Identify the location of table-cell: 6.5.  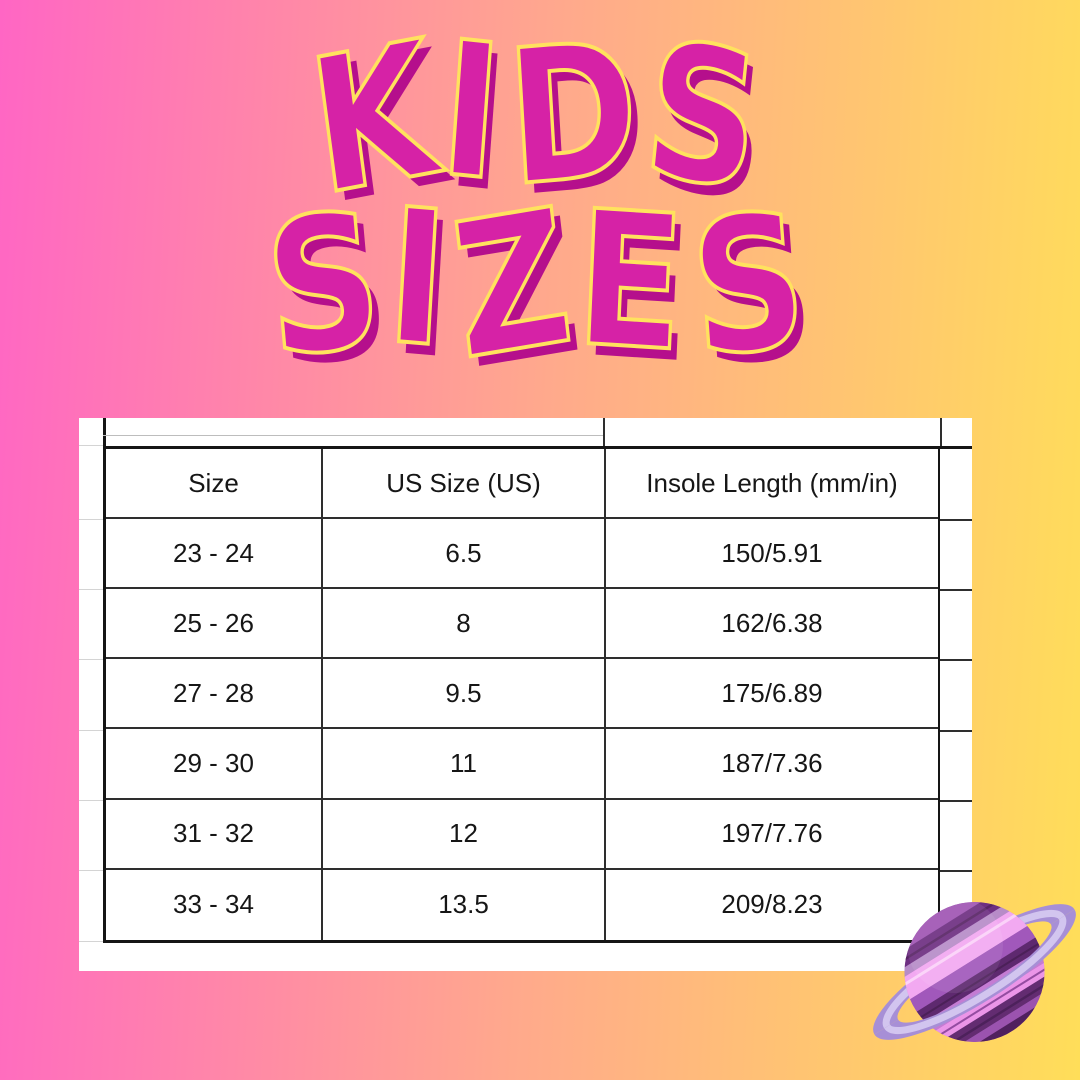
(464, 554).